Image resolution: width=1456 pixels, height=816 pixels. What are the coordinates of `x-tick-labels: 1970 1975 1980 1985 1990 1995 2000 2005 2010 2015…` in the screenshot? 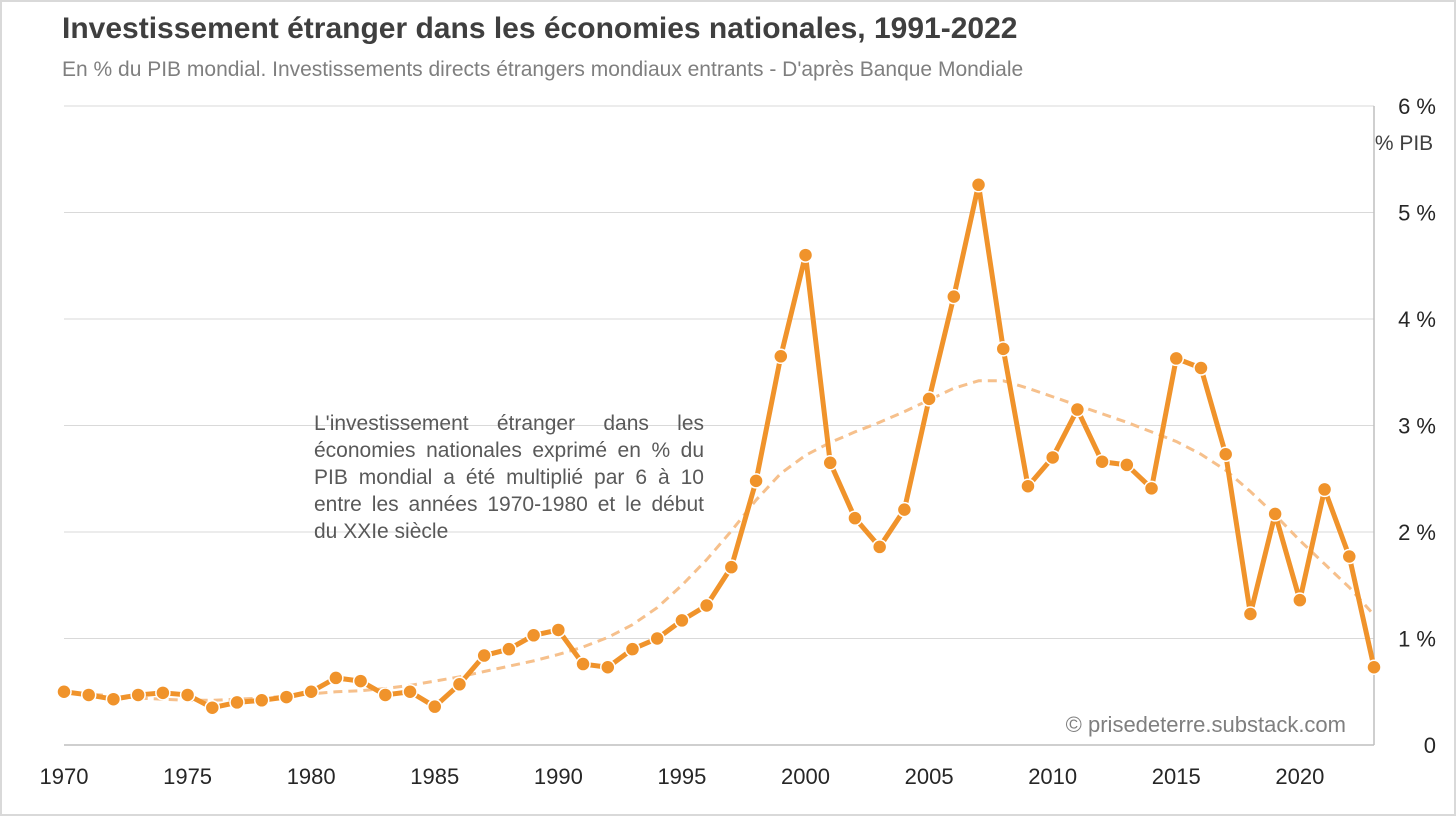 It's located at (682, 776).